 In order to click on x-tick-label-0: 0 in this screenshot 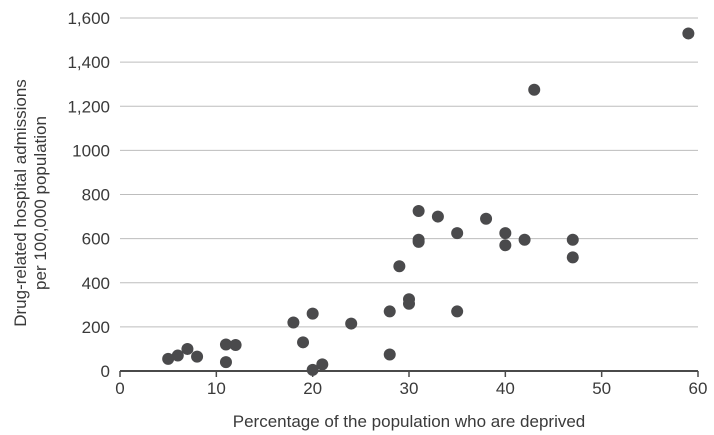, I will do `click(119, 388)`.